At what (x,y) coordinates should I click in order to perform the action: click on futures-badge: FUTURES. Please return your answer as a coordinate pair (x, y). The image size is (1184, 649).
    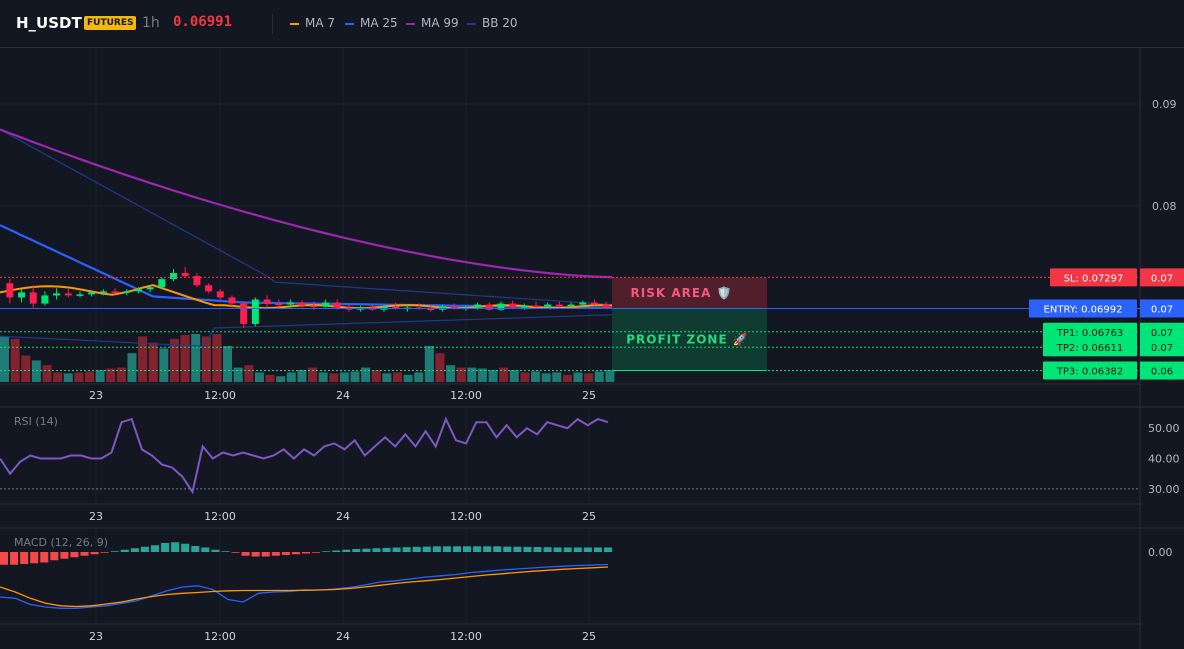
    Looking at the image, I should click on (110, 23).